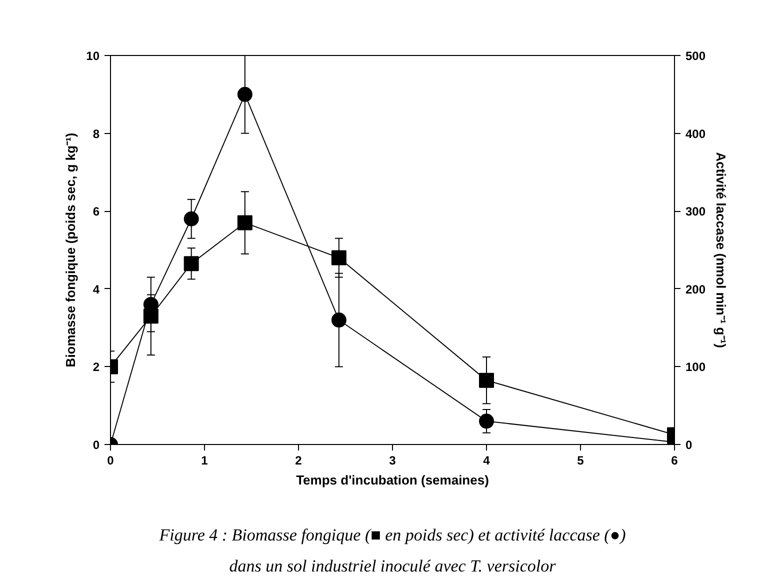 This screenshot has height=580, width=784. Describe the element at coordinates (298, 461) in the screenshot. I see `x-tick-label: 2` at that location.